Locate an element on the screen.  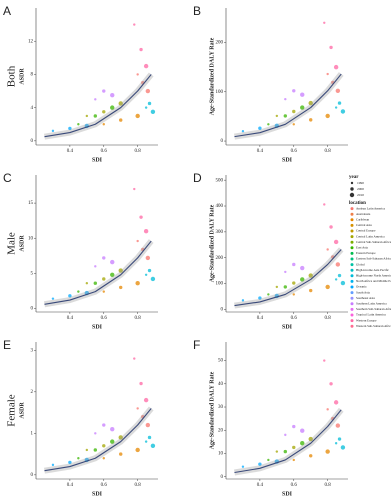
y-tick-label: 12 is located at coordinates (31, 41).